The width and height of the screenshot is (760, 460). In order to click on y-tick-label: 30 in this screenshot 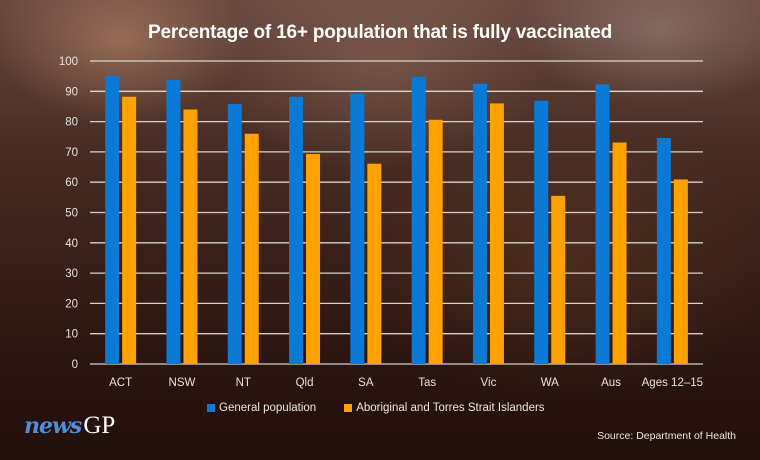, I will do `click(71, 274)`.